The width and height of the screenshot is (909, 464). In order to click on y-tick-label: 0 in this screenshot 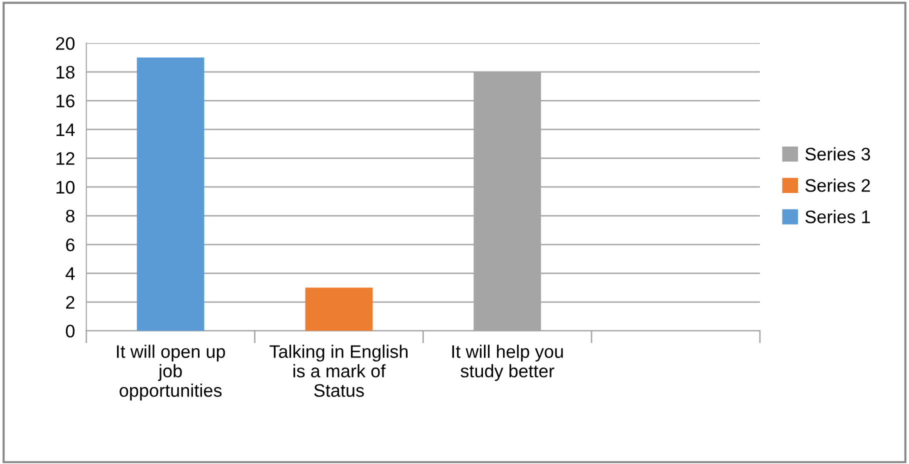, I will do `click(70, 331)`.